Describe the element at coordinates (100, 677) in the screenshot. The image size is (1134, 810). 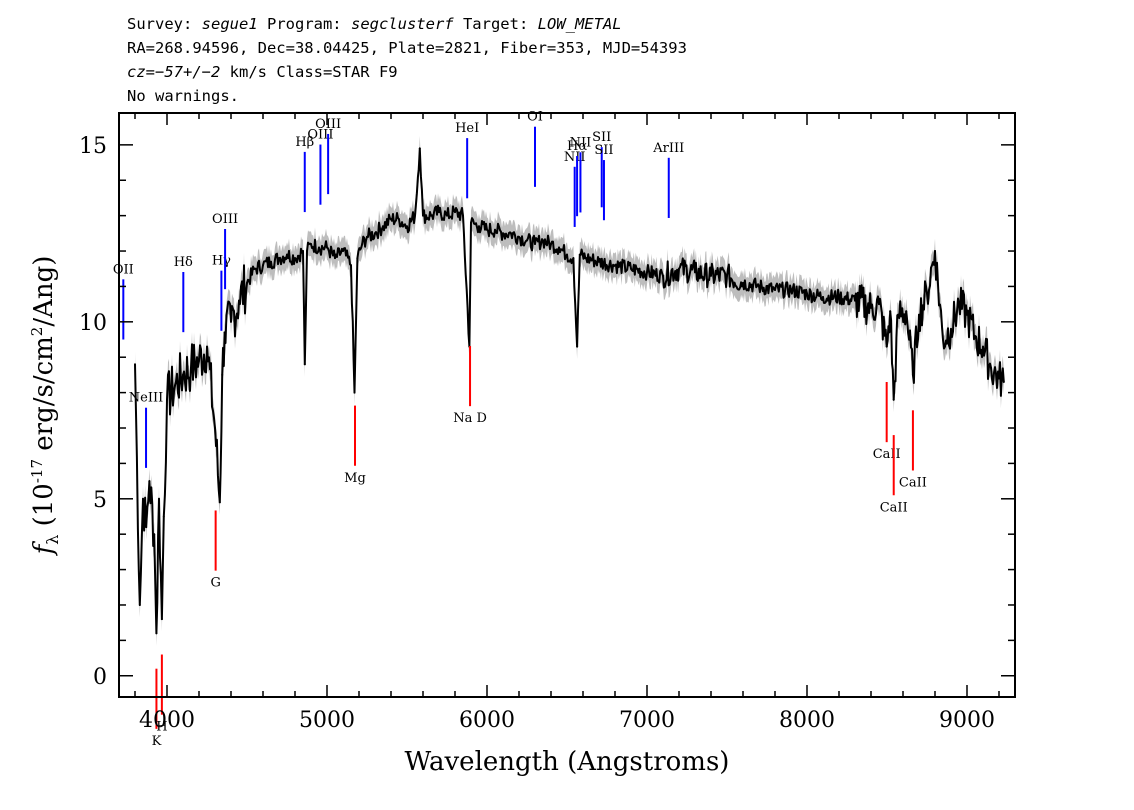
I see `y-tick-label: 0` at that location.